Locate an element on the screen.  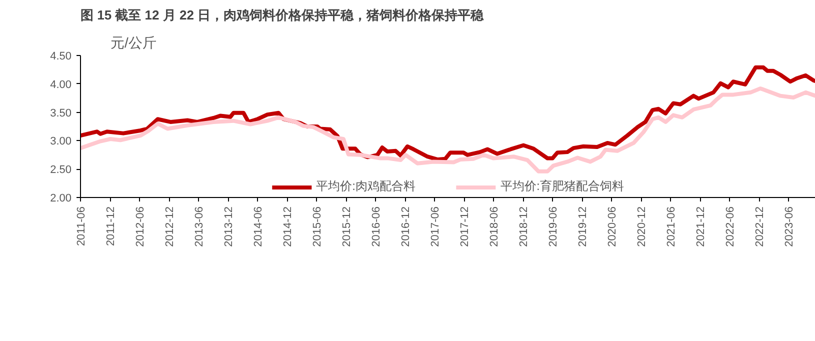
x-tick-label: 2018-06 is located at coordinates (494, 226).